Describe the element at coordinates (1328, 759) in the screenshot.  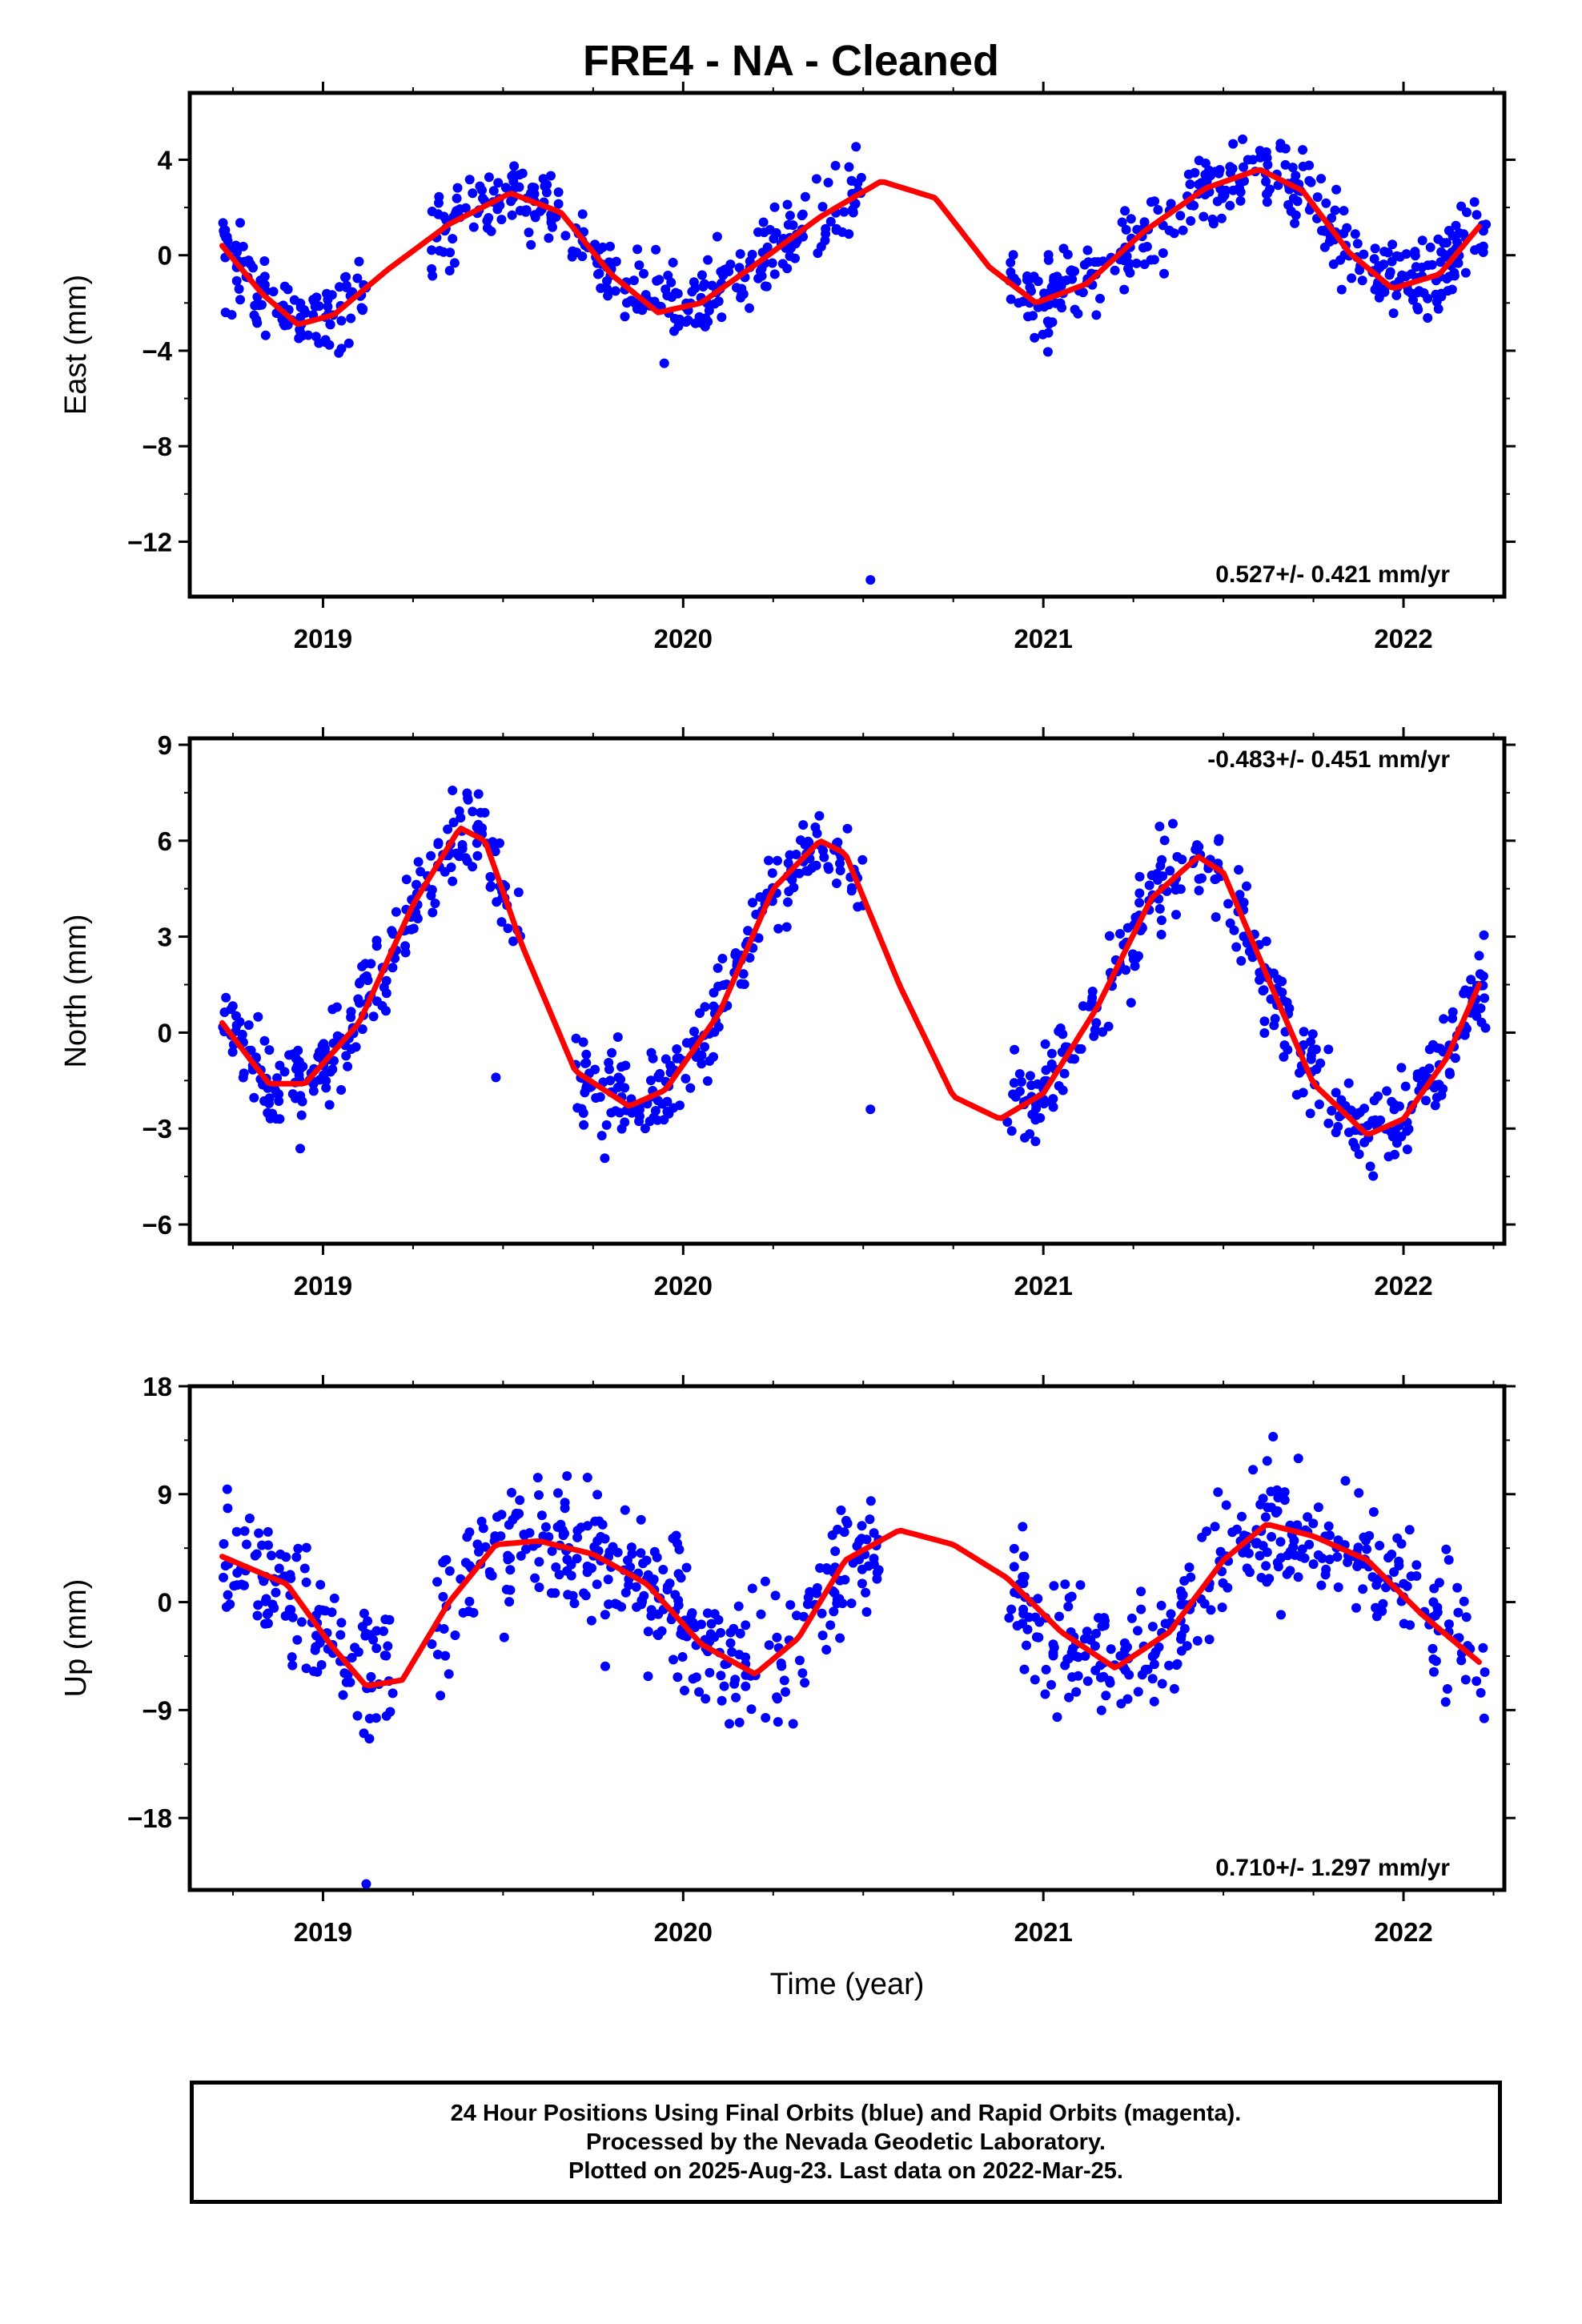
I see `north-rate-label: -0.483+/- 0.451 mm/yr` at that location.